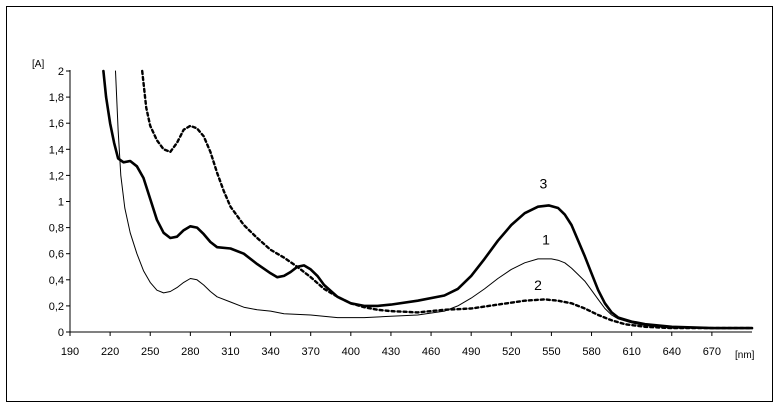 The width and height of the screenshot is (782, 409). Describe the element at coordinates (538, 285) in the screenshot. I see `series-label-2: 2` at that location.